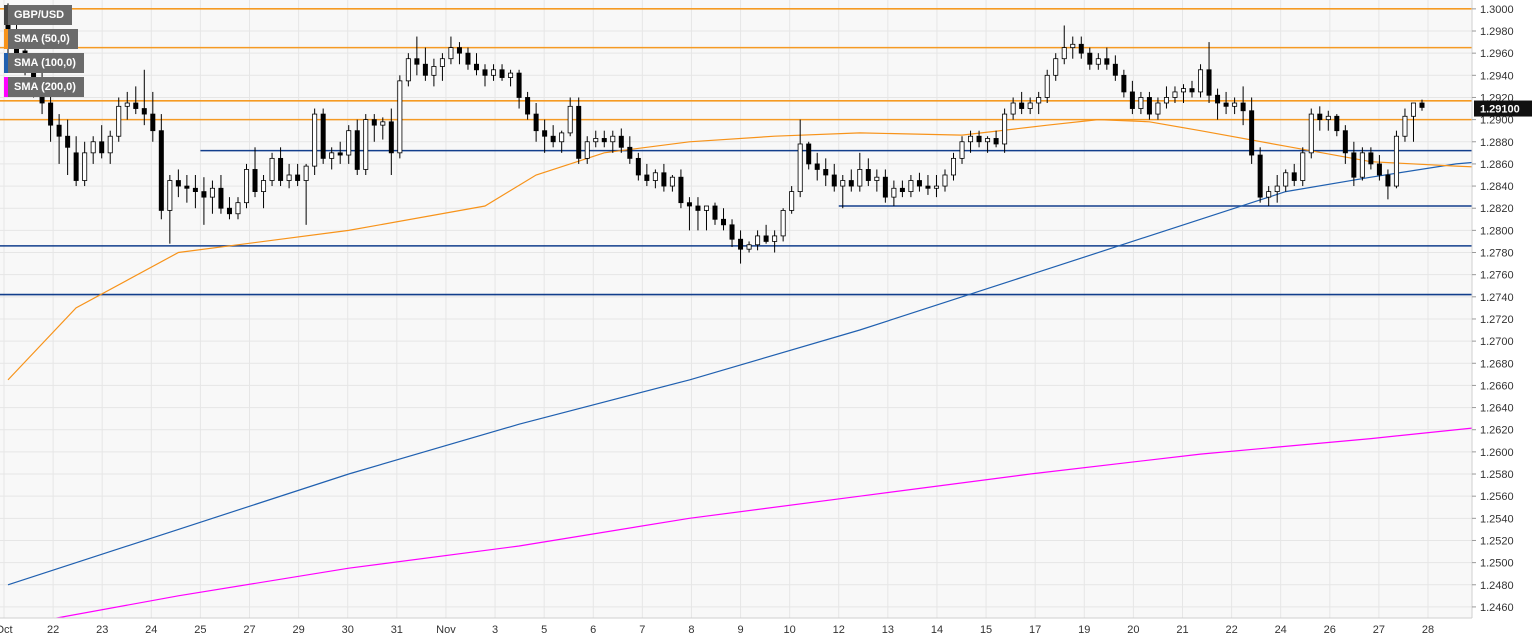 This screenshot has width=1536, height=641. What do you see at coordinates (642, 630) in the screenshot?
I see `x-tick-label: 7` at bounding box center [642, 630].